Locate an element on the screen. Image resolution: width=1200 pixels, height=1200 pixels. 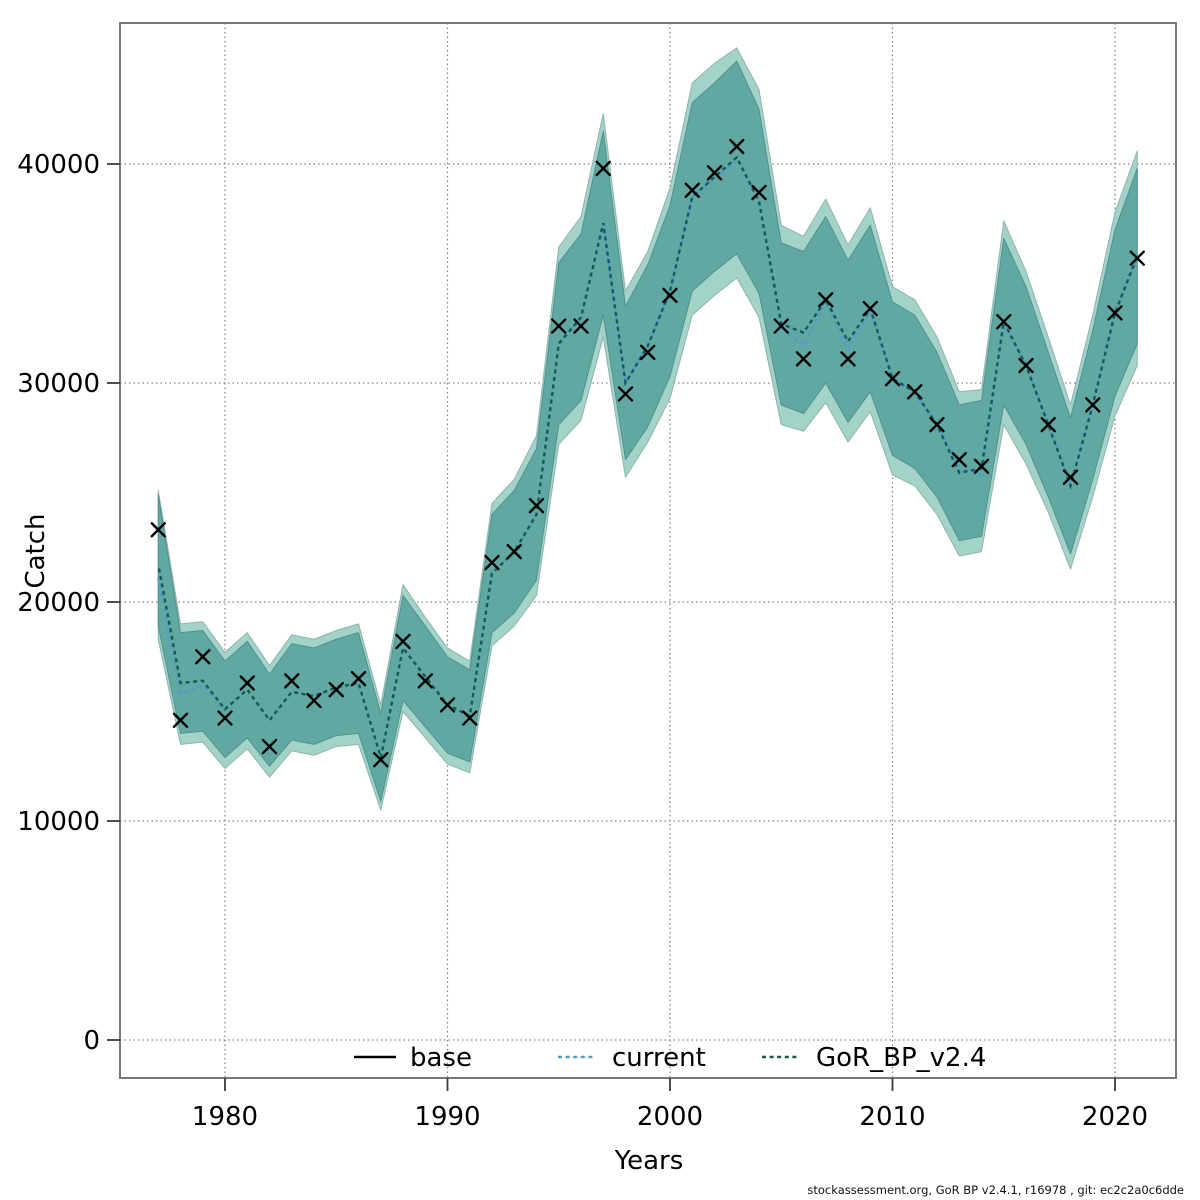
legend-item-current: current is located at coordinates (632, 1058).